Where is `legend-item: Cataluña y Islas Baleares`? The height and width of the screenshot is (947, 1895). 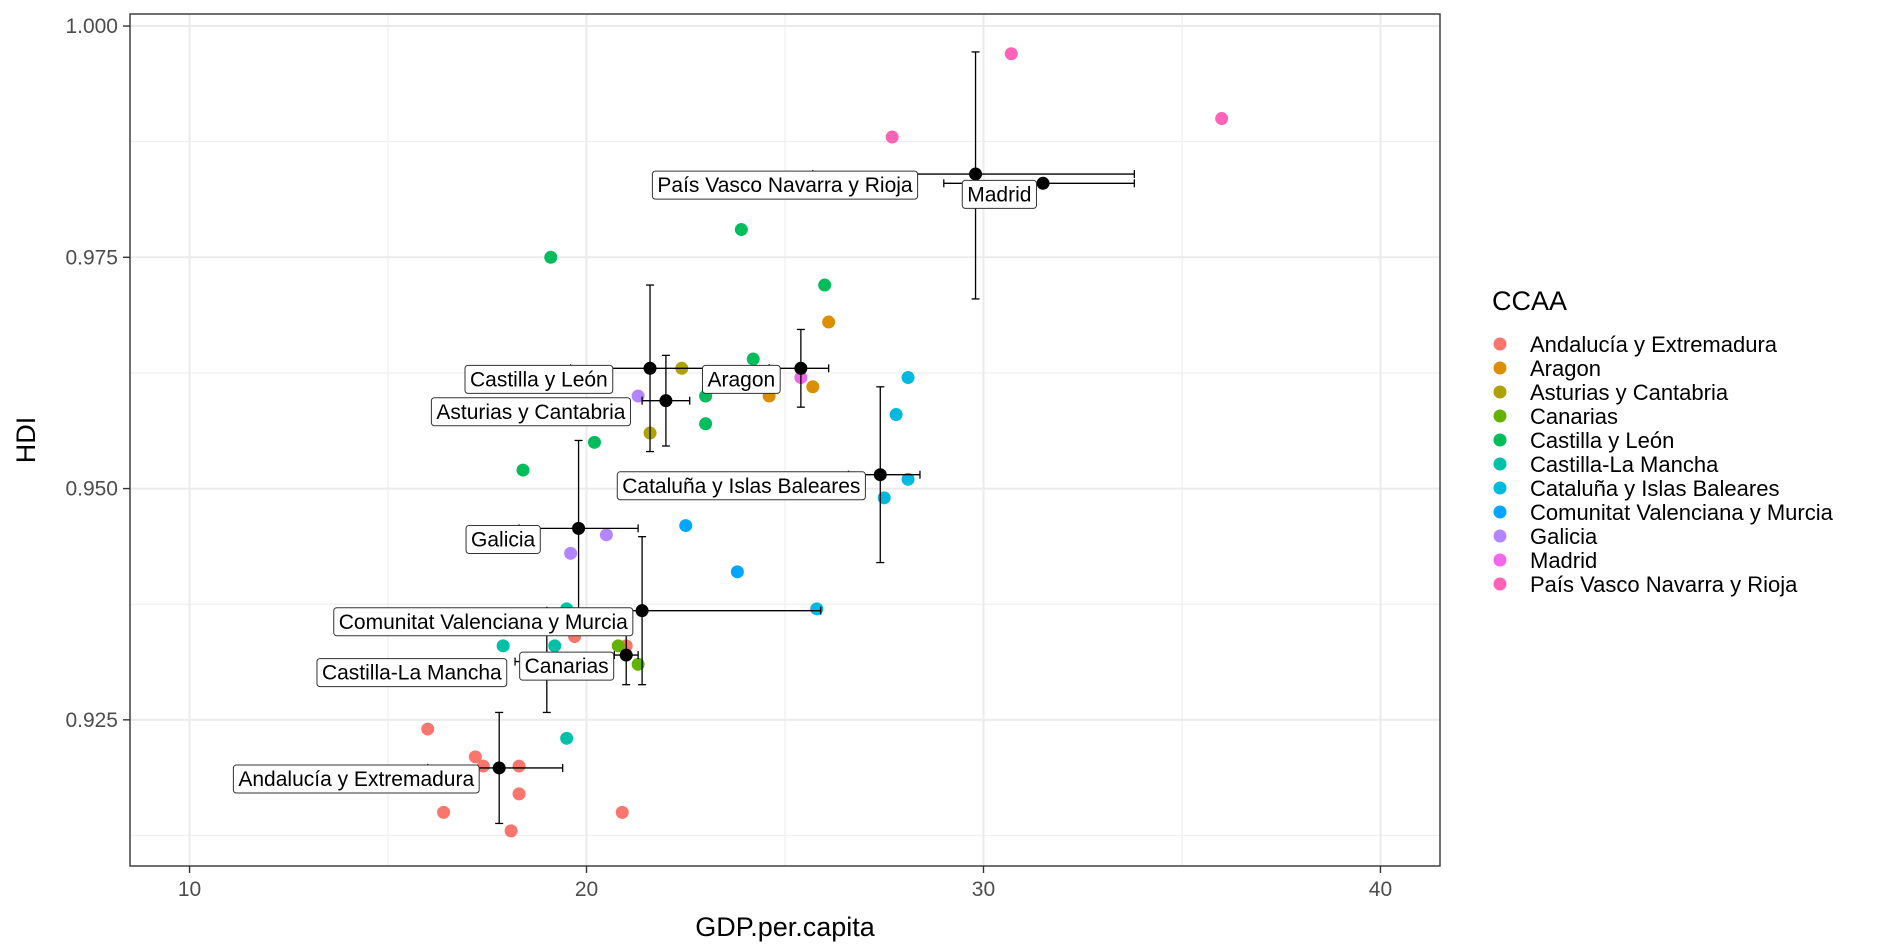
legend-item: Cataluña y Islas Baleares is located at coordinates (1636, 488).